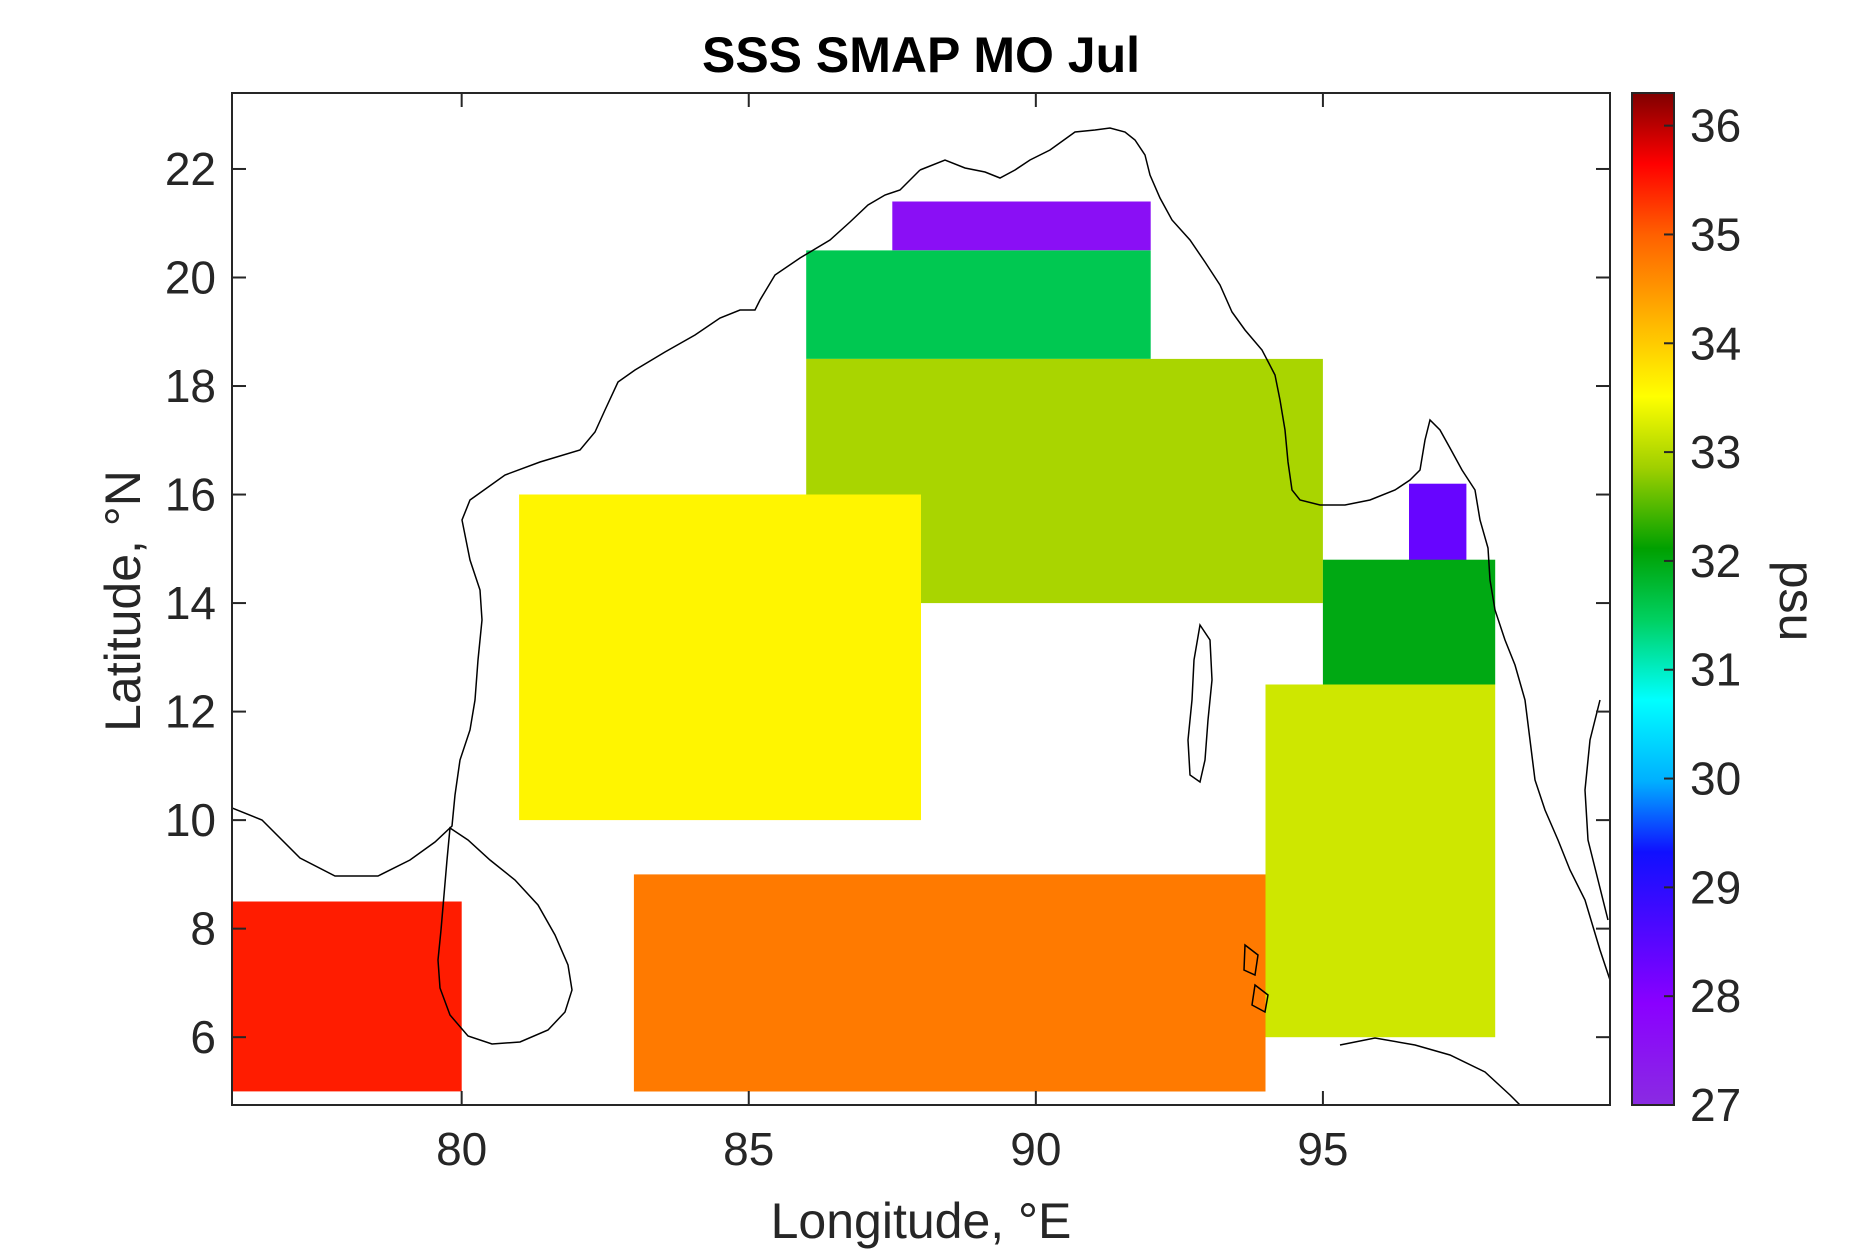 This screenshot has width=1875, height=1250. What do you see at coordinates (1797, 601) in the screenshot?
I see `colorbar-label: psu` at bounding box center [1797, 601].